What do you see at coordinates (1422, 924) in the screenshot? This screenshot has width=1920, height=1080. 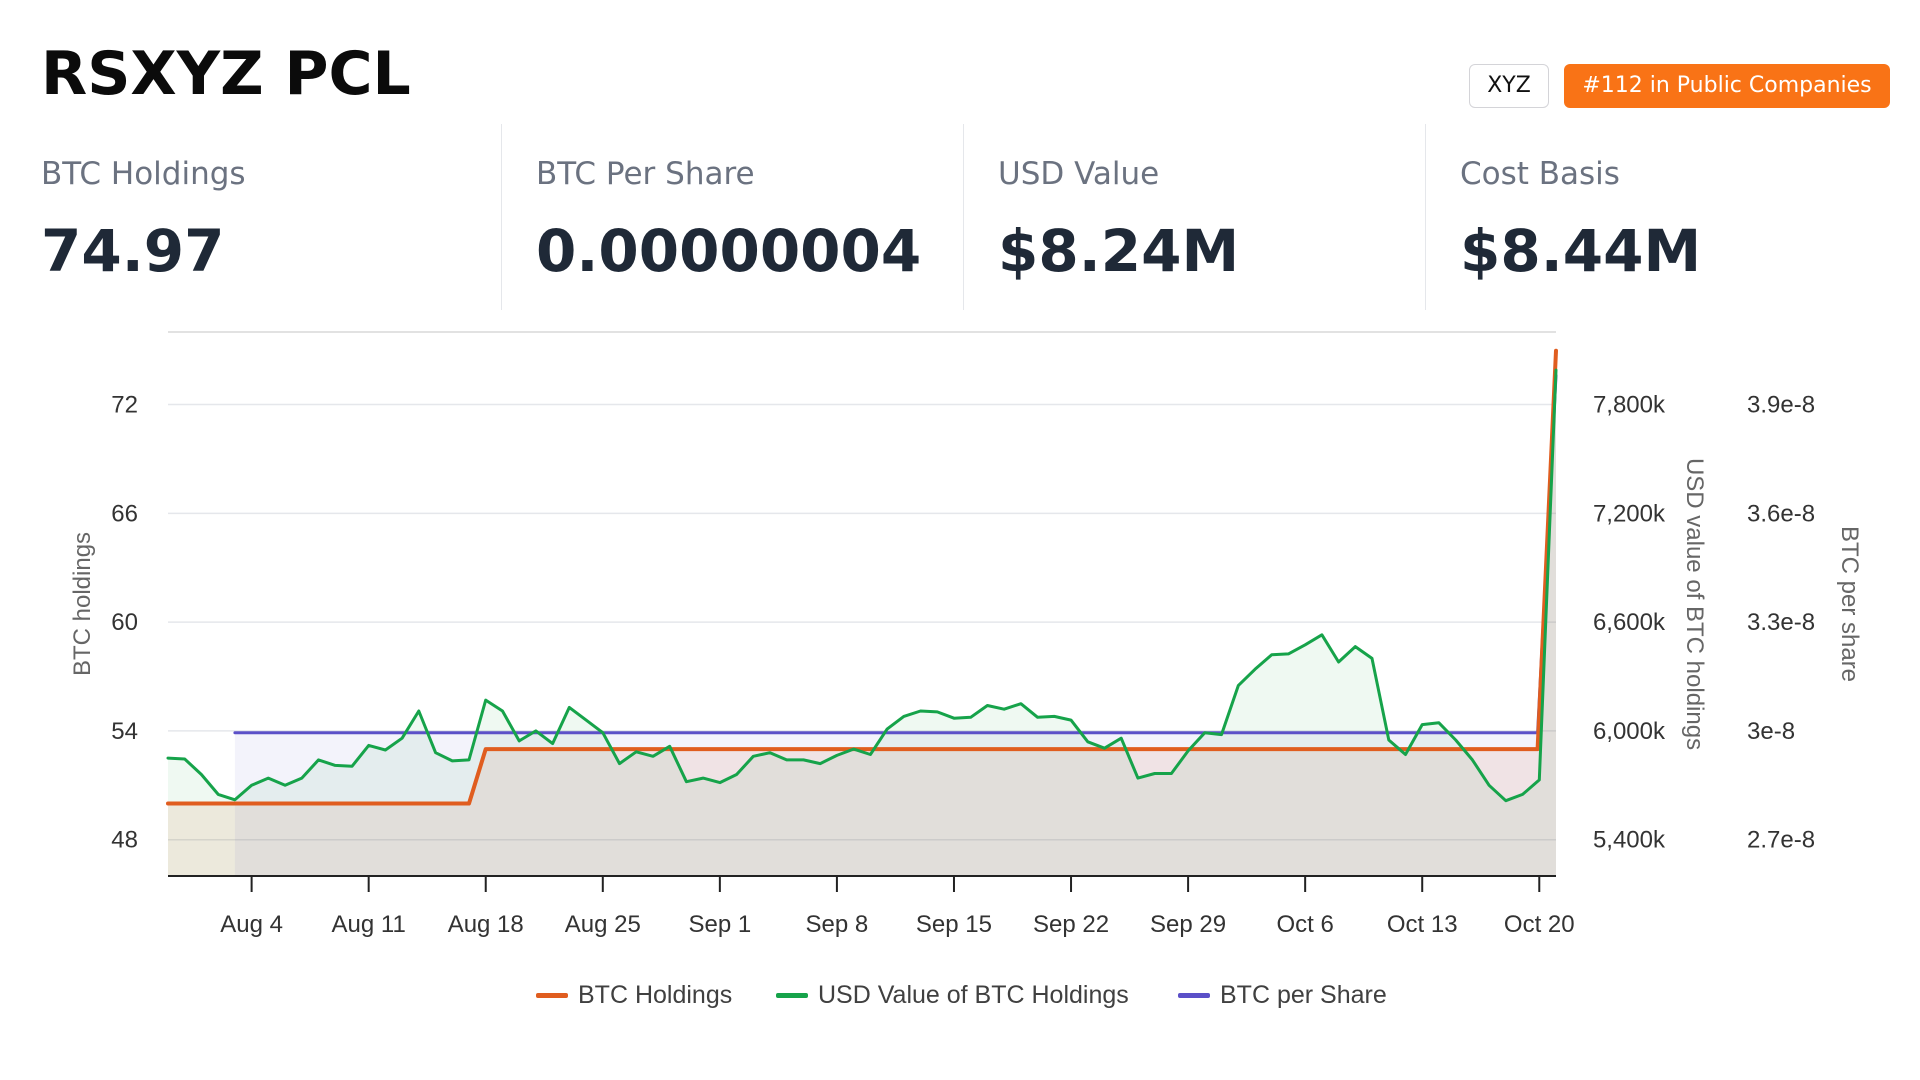 I see `x-tick-label: Oct 13` at bounding box center [1422, 924].